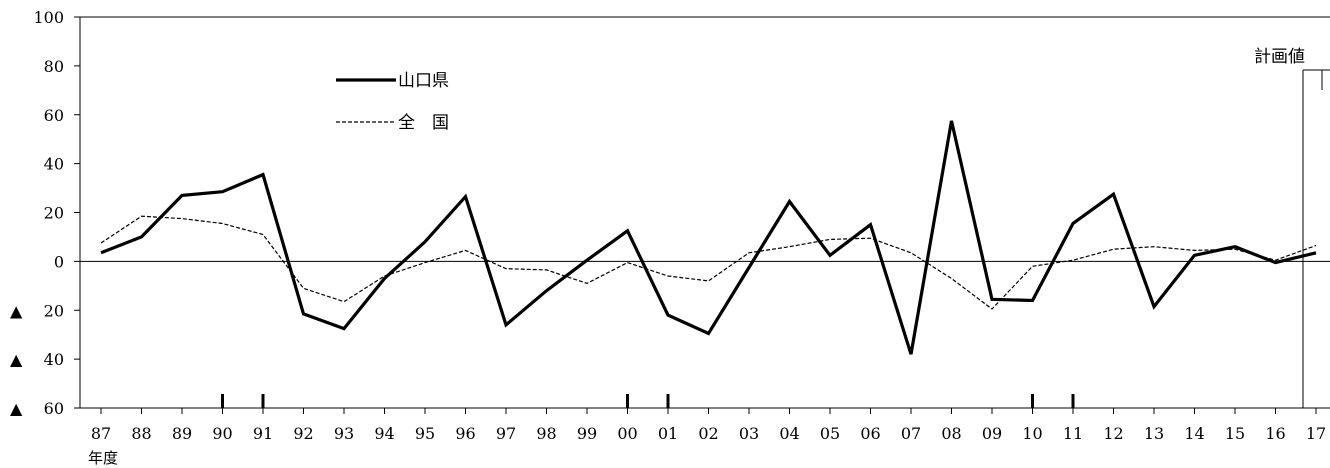 The image size is (1330, 468). Describe the element at coordinates (37, 359) in the screenshot. I see `y-tick-label: ▲ 40` at that location.